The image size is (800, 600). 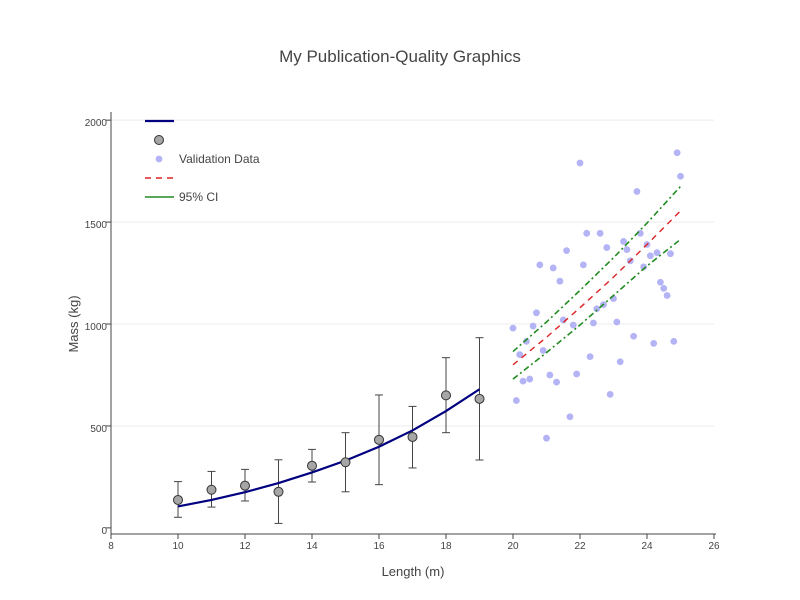 What do you see at coordinates (714, 546) in the screenshot?
I see `x-tick-label: 26` at bounding box center [714, 546].